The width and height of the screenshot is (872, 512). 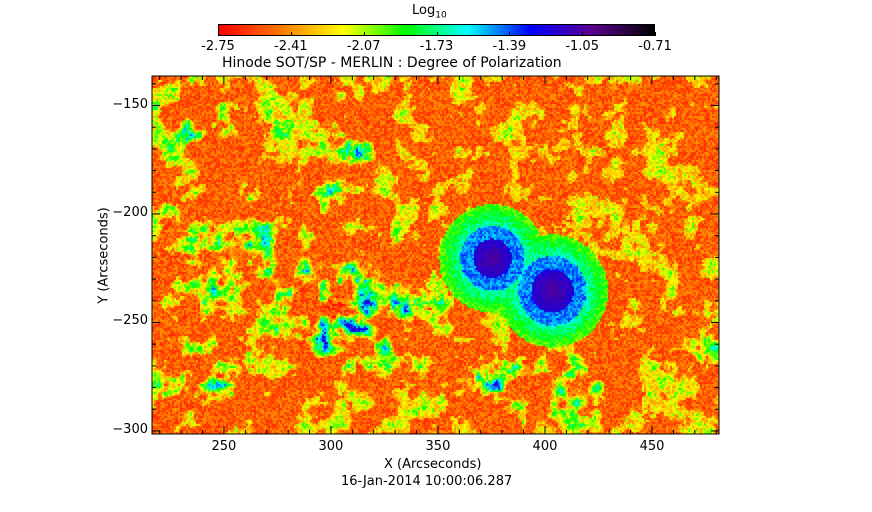 What do you see at coordinates (545, 446) in the screenshot?
I see `x-tick-label: 400` at bounding box center [545, 446].